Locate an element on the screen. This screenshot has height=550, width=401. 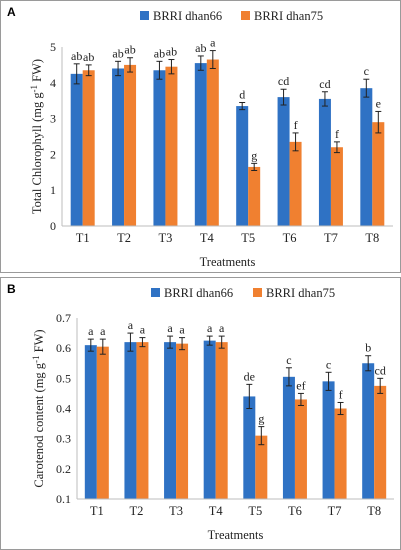
y-tick-label: 1 is located at coordinates (53, 190).